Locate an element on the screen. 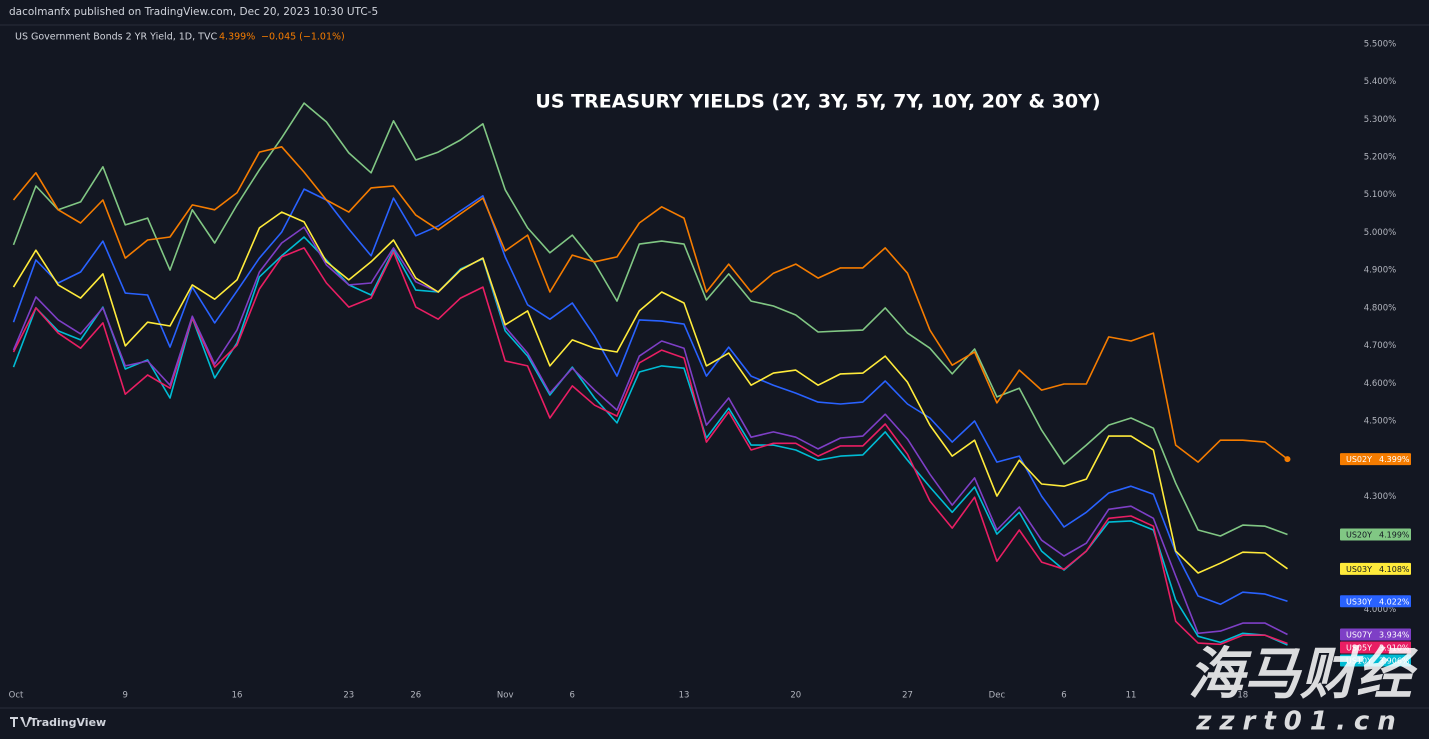  x-tick-label: 26 is located at coordinates (415, 696).